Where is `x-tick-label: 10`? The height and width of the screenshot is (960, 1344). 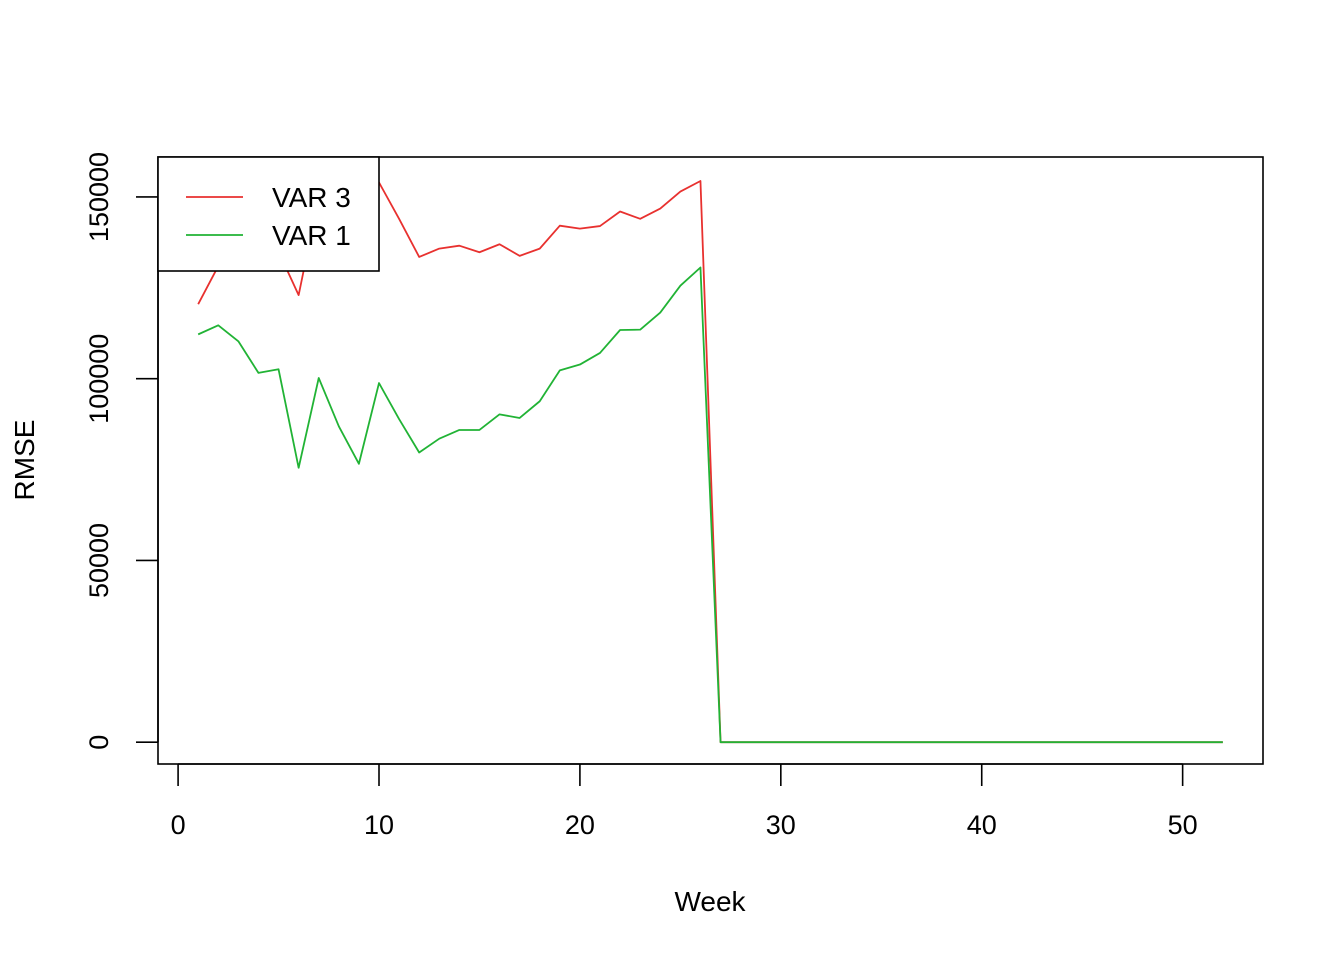 x-tick-label: 10 is located at coordinates (379, 825).